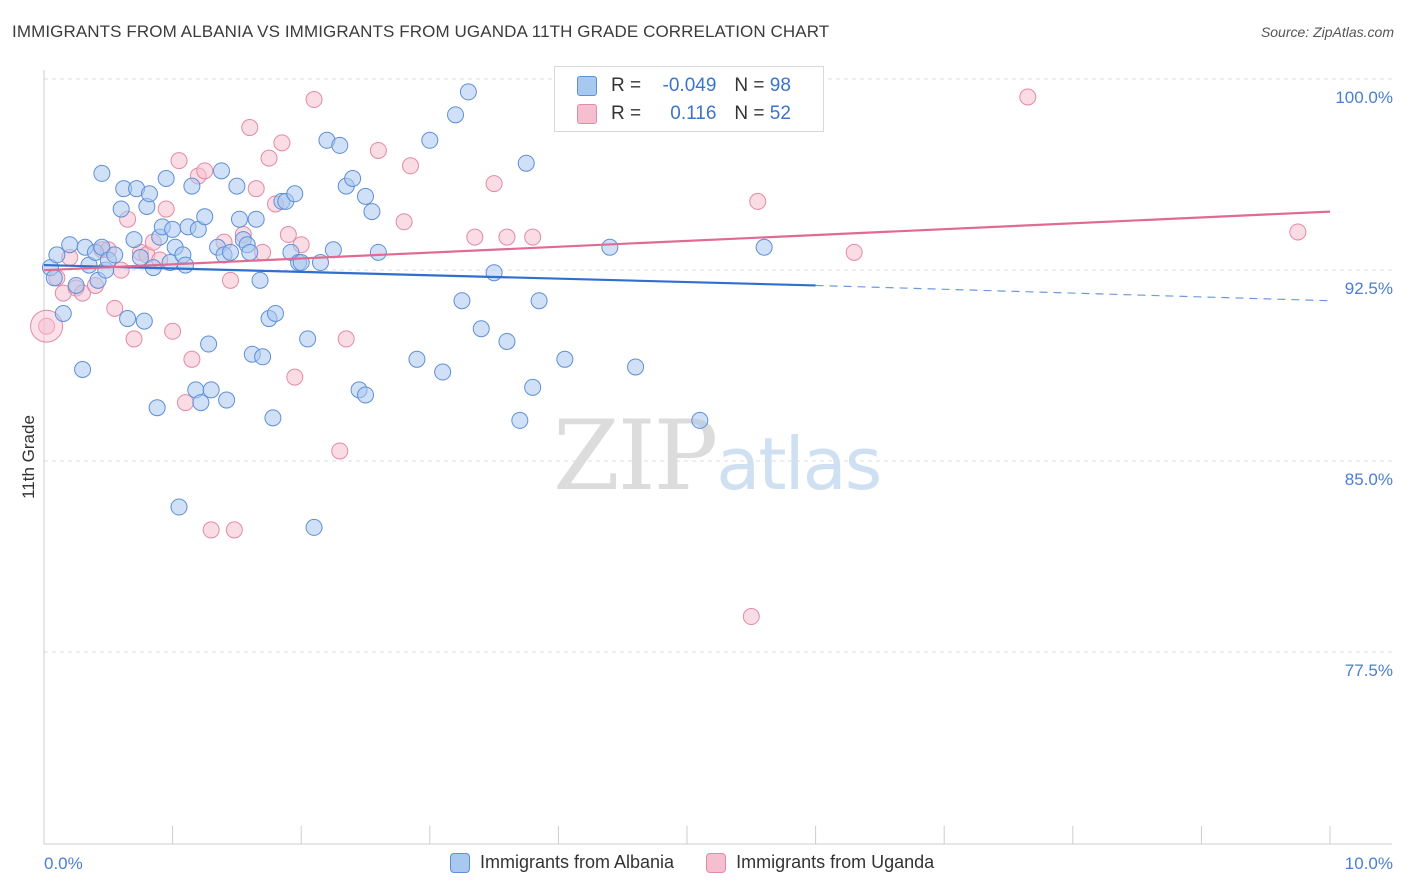 This screenshot has height=892, width=1406. What do you see at coordinates (799, 464) in the screenshot?
I see `watermark-atlas: atlas` at bounding box center [799, 464].